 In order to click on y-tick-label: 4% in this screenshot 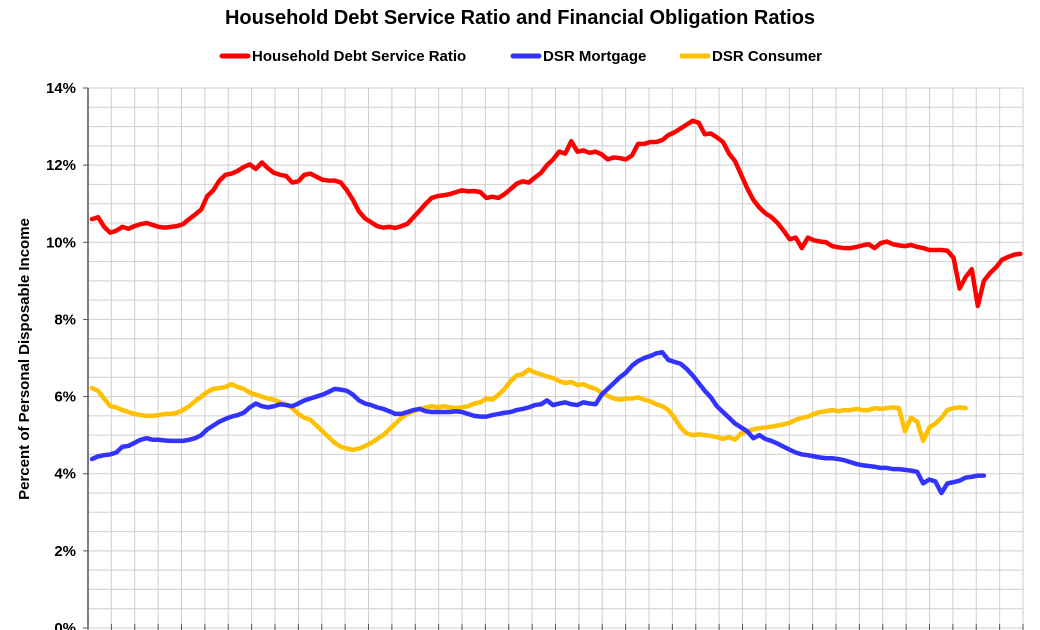, I will do `click(65, 474)`.